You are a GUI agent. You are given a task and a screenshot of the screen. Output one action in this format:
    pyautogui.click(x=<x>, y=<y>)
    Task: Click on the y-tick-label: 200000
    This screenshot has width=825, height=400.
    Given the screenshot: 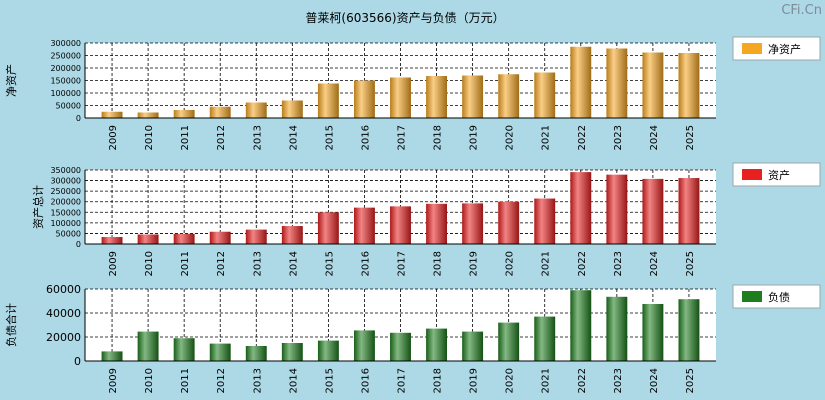 What is the action you would take?
    pyautogui.click(x=65, y=68)
    